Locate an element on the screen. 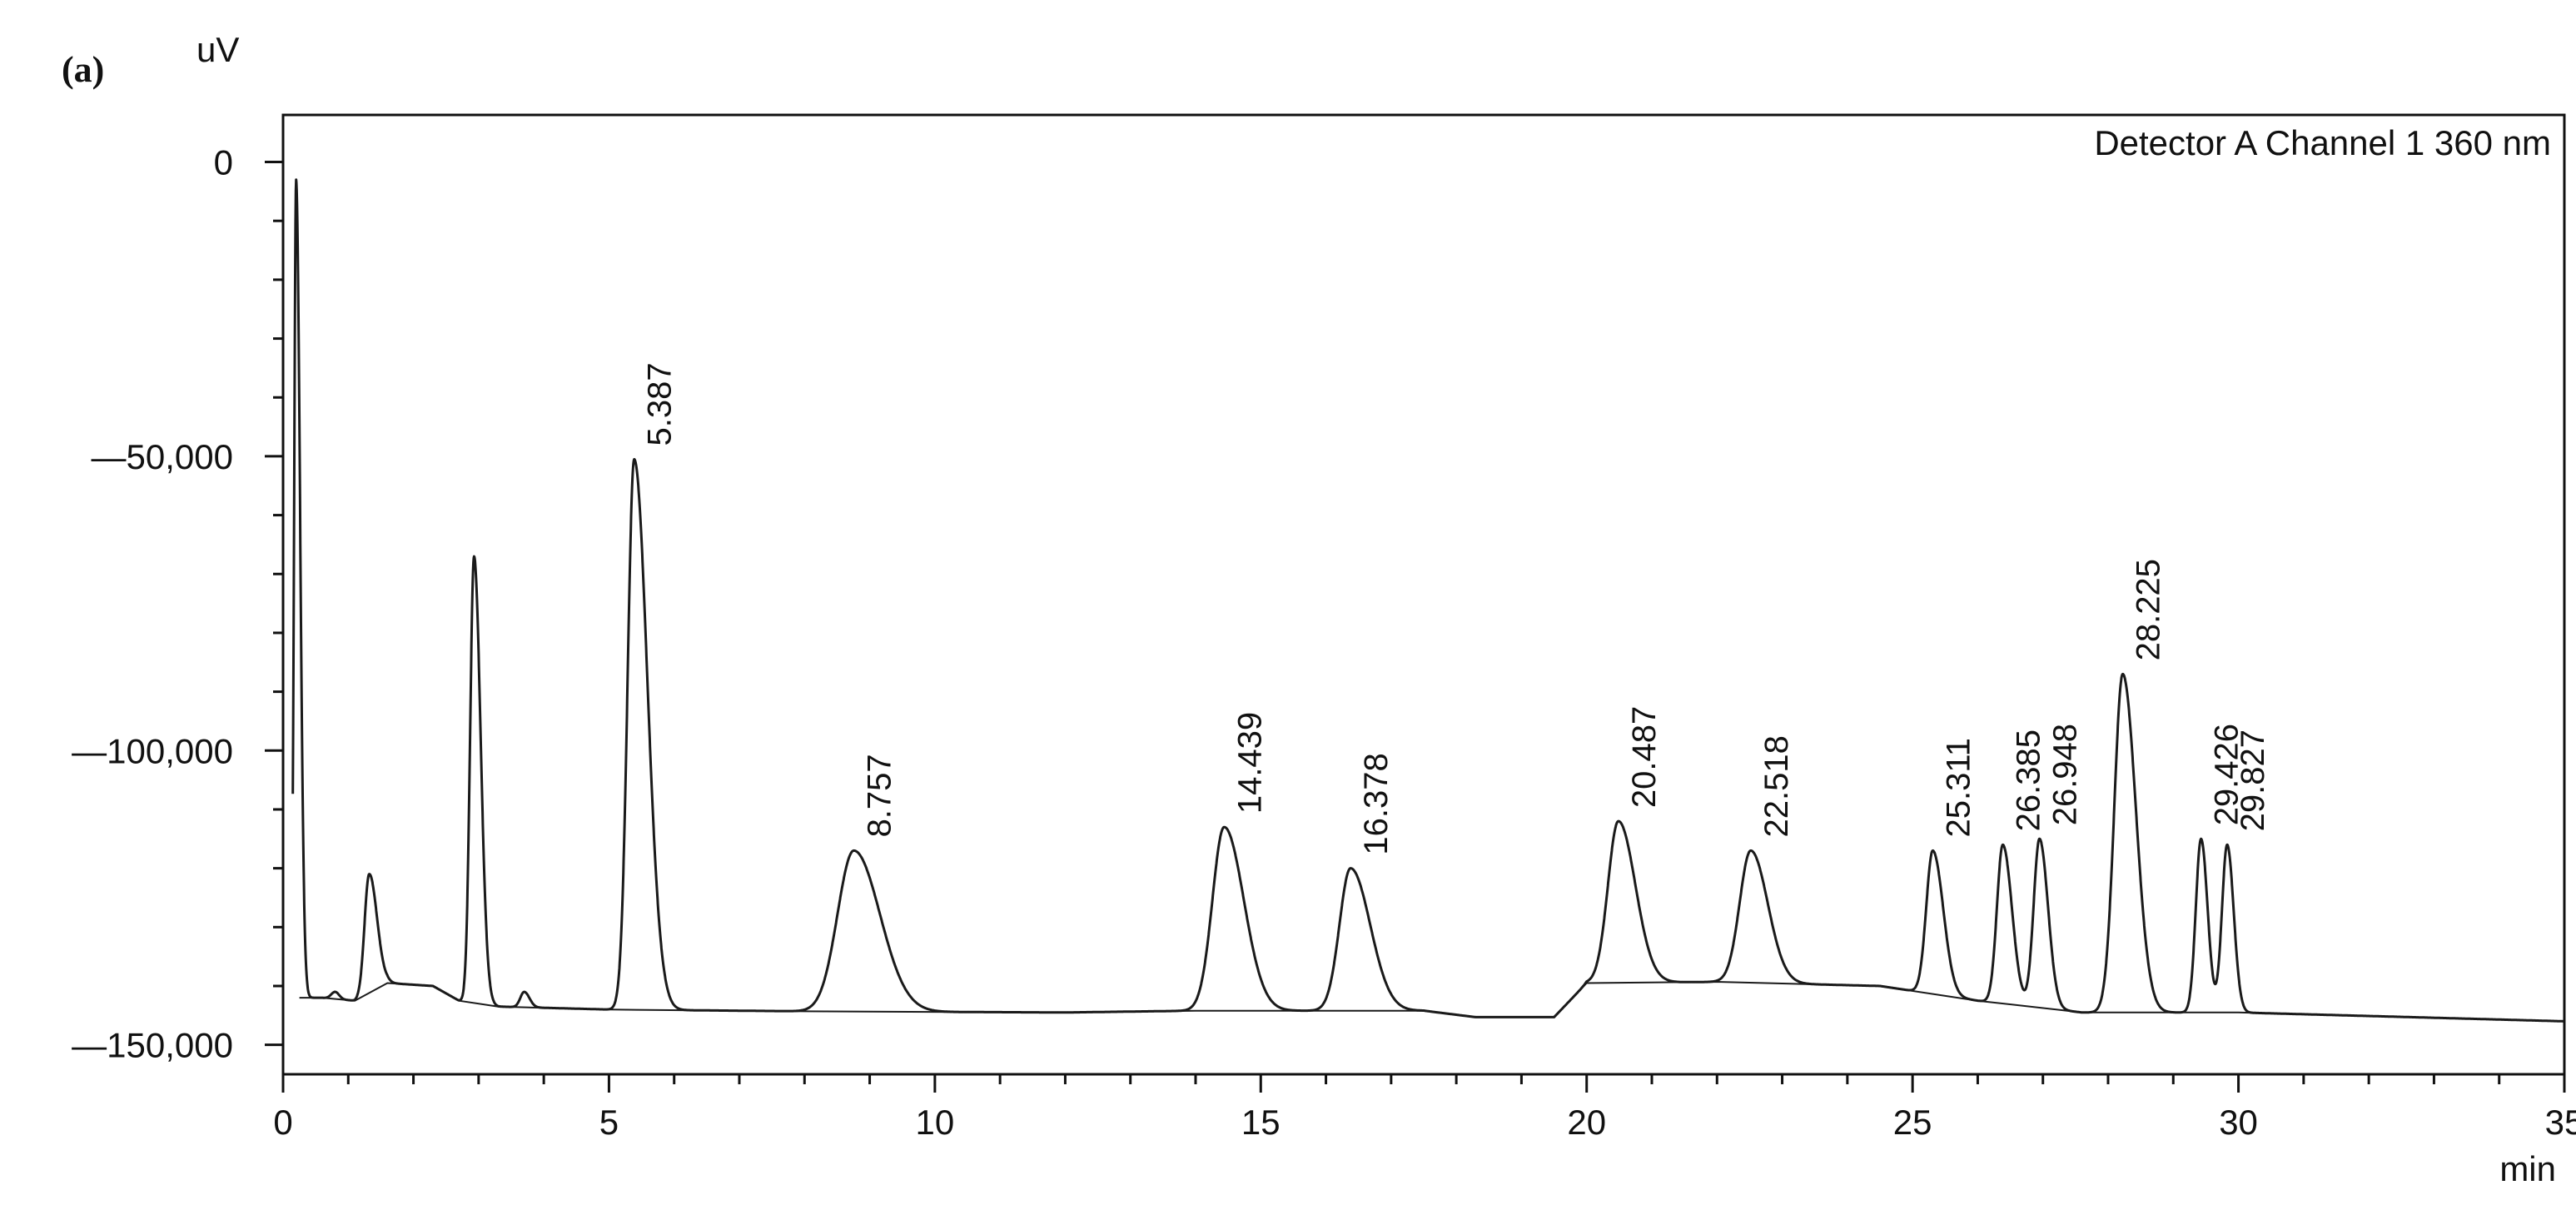 Image resolution: width=2576 pixels, height=1220 pixels. peak-label: 20.487 is located at coordinates (1644, 757).